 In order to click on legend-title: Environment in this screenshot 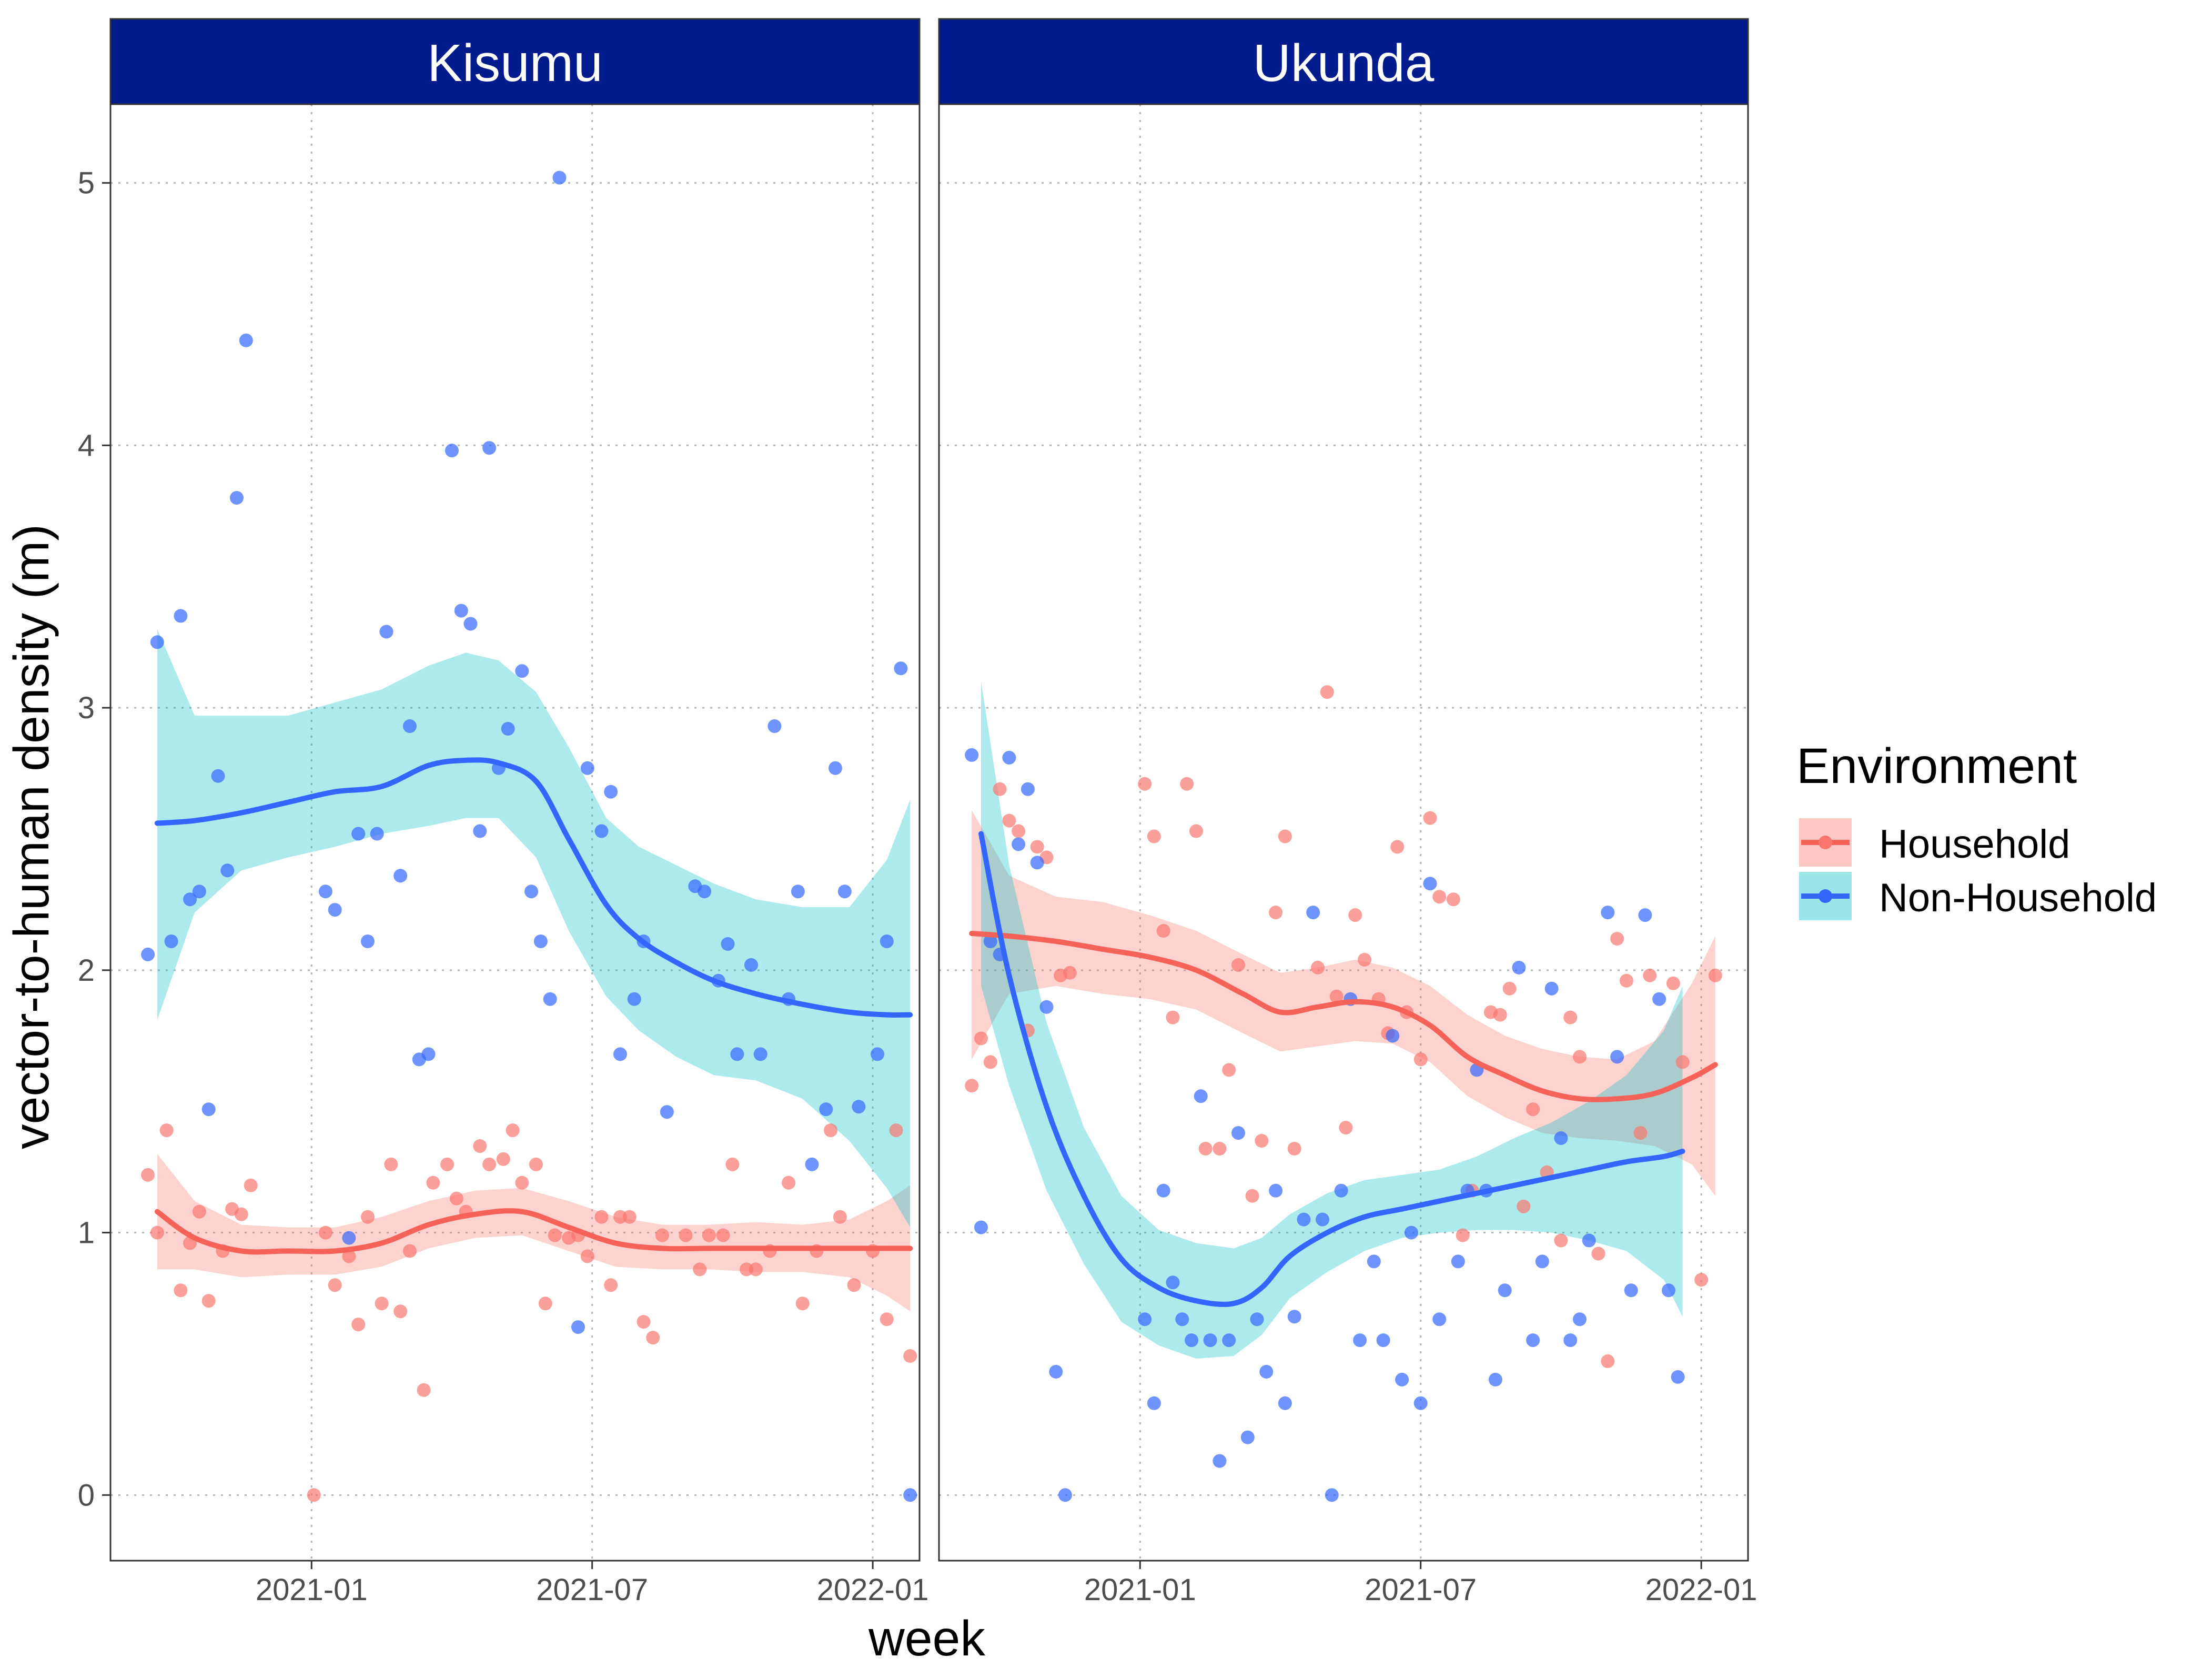, I will do `click(1936, 766)`.